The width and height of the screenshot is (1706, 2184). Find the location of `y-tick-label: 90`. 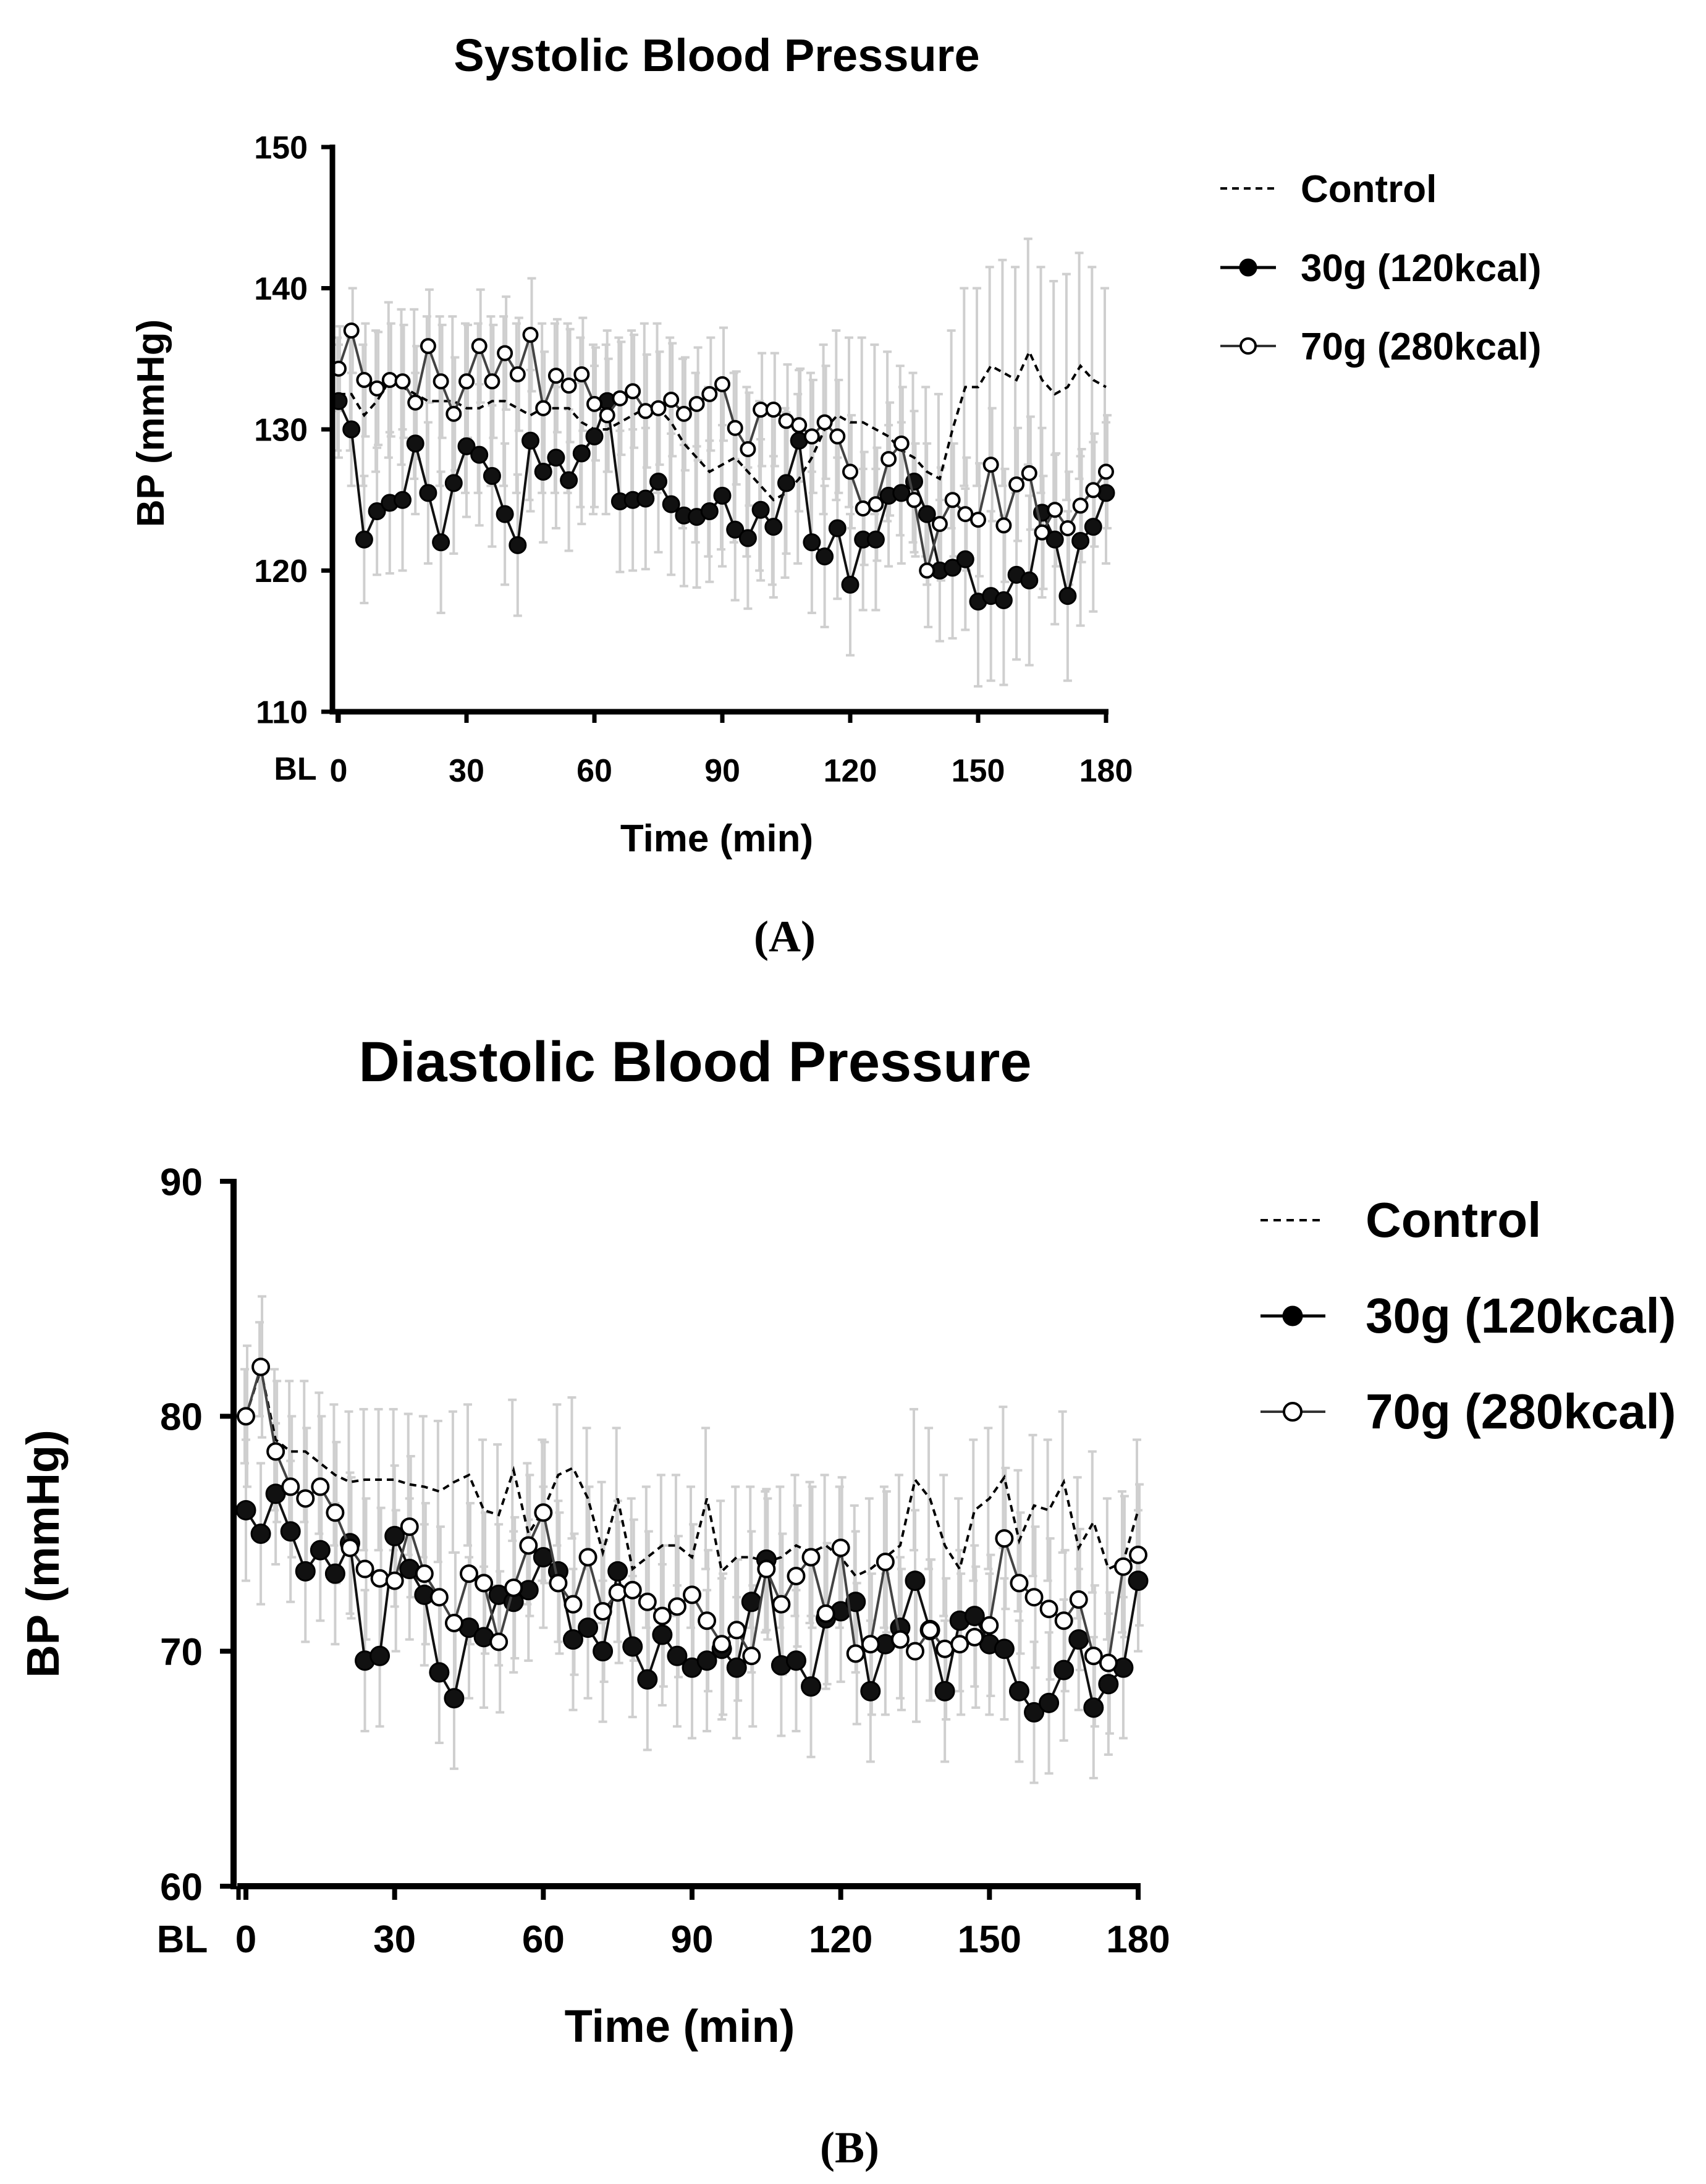

y-tick-label: 90 is located at coordinates (181, 1182).